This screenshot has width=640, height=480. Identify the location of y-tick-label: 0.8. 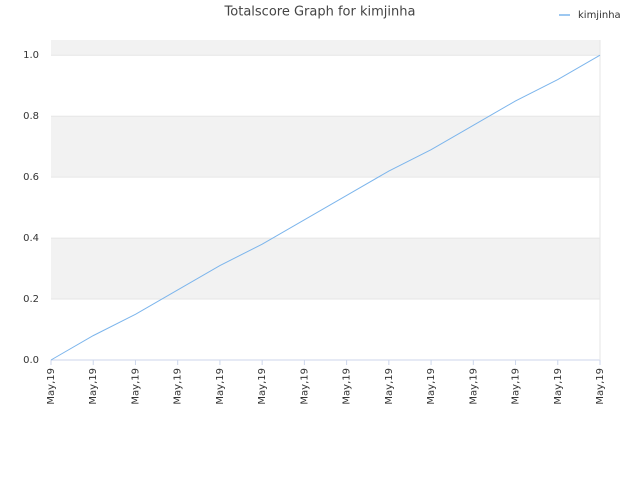
(31, 116).